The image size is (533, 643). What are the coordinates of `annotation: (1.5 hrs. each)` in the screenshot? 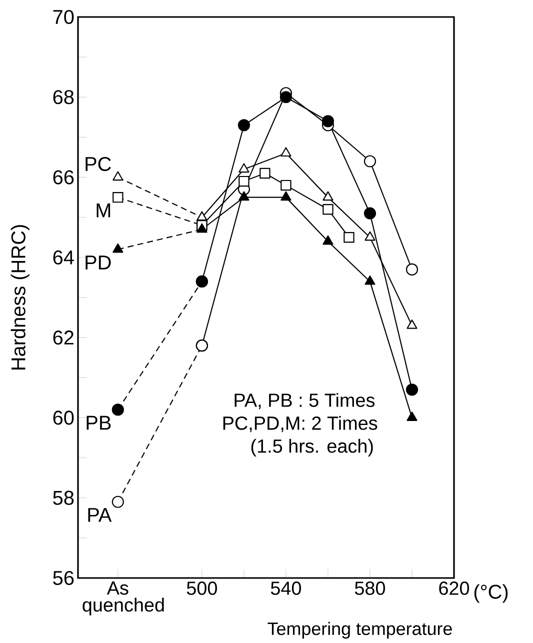 It's located at (312, 447).